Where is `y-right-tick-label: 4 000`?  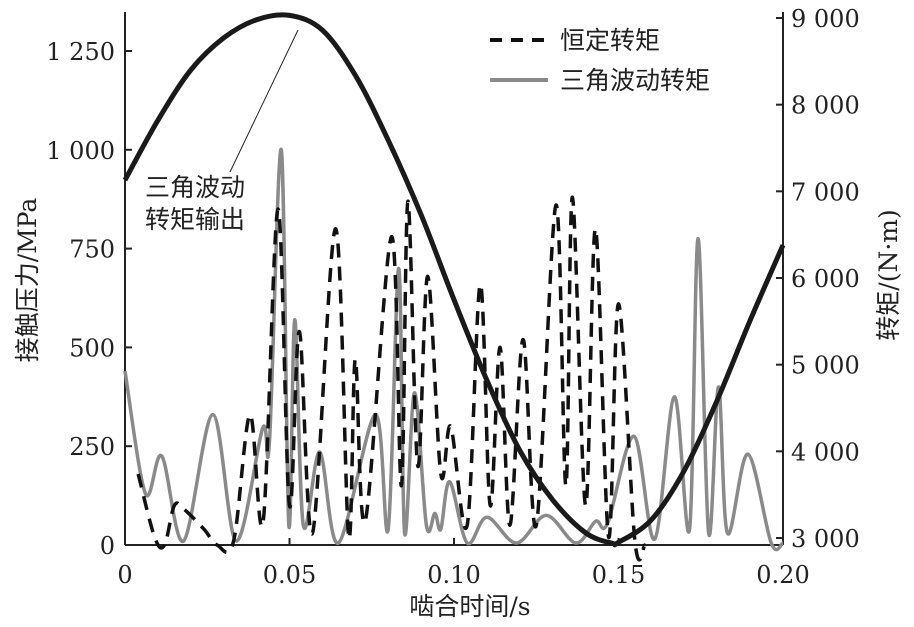 y-right-tick-label: 4 000 is located at coordinates (825, 452).